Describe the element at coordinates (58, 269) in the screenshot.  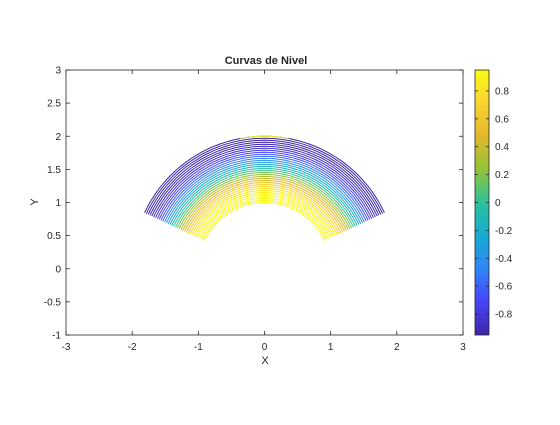
I see `y-tick-label: 0` at that location.